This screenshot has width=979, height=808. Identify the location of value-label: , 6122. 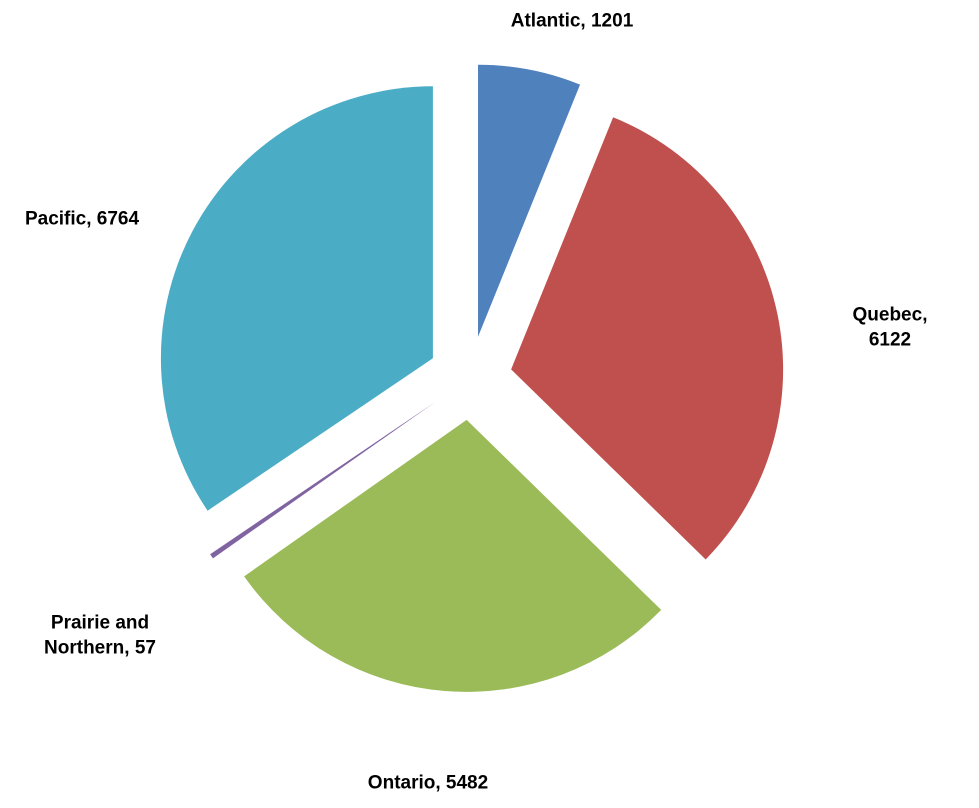
(898, 327).